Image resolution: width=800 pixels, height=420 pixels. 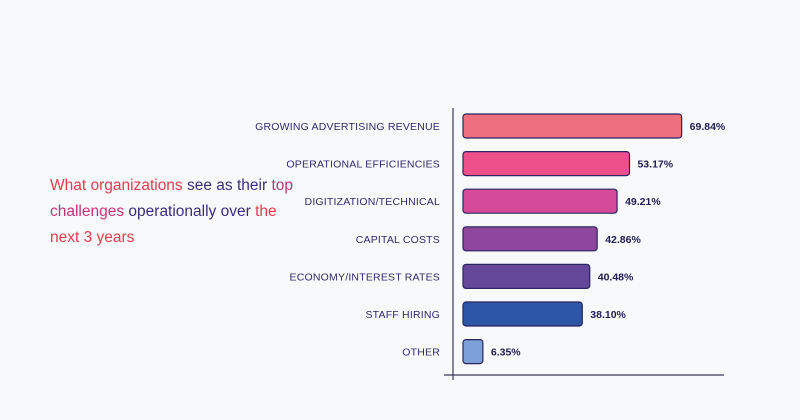 I want to click on value-label: 69.84%, so click(x=708, y=127).